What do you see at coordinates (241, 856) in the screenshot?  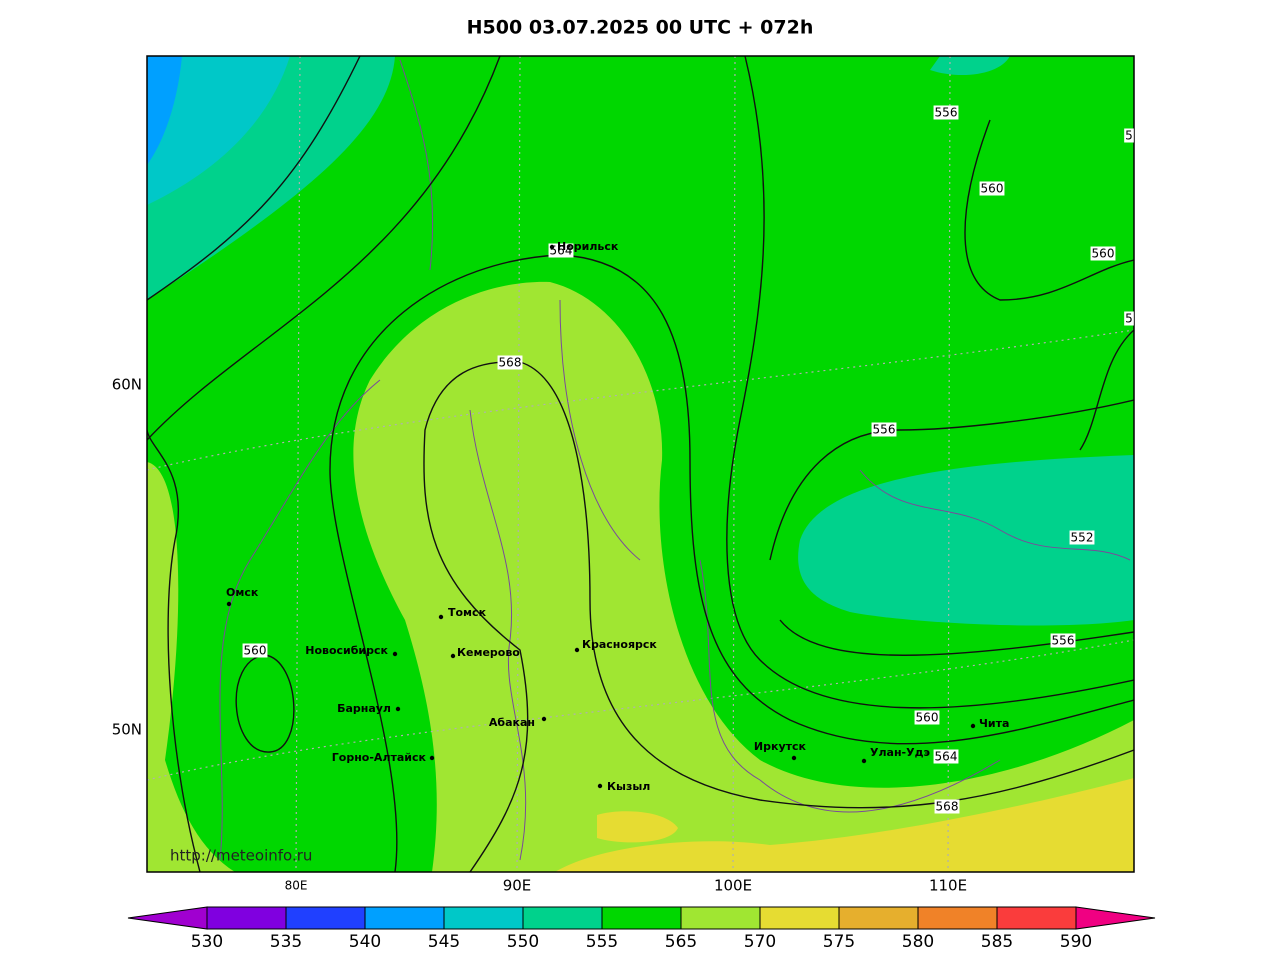 I see `source-url: http://meteoinfo.ru` at bounding box center [241, 856].